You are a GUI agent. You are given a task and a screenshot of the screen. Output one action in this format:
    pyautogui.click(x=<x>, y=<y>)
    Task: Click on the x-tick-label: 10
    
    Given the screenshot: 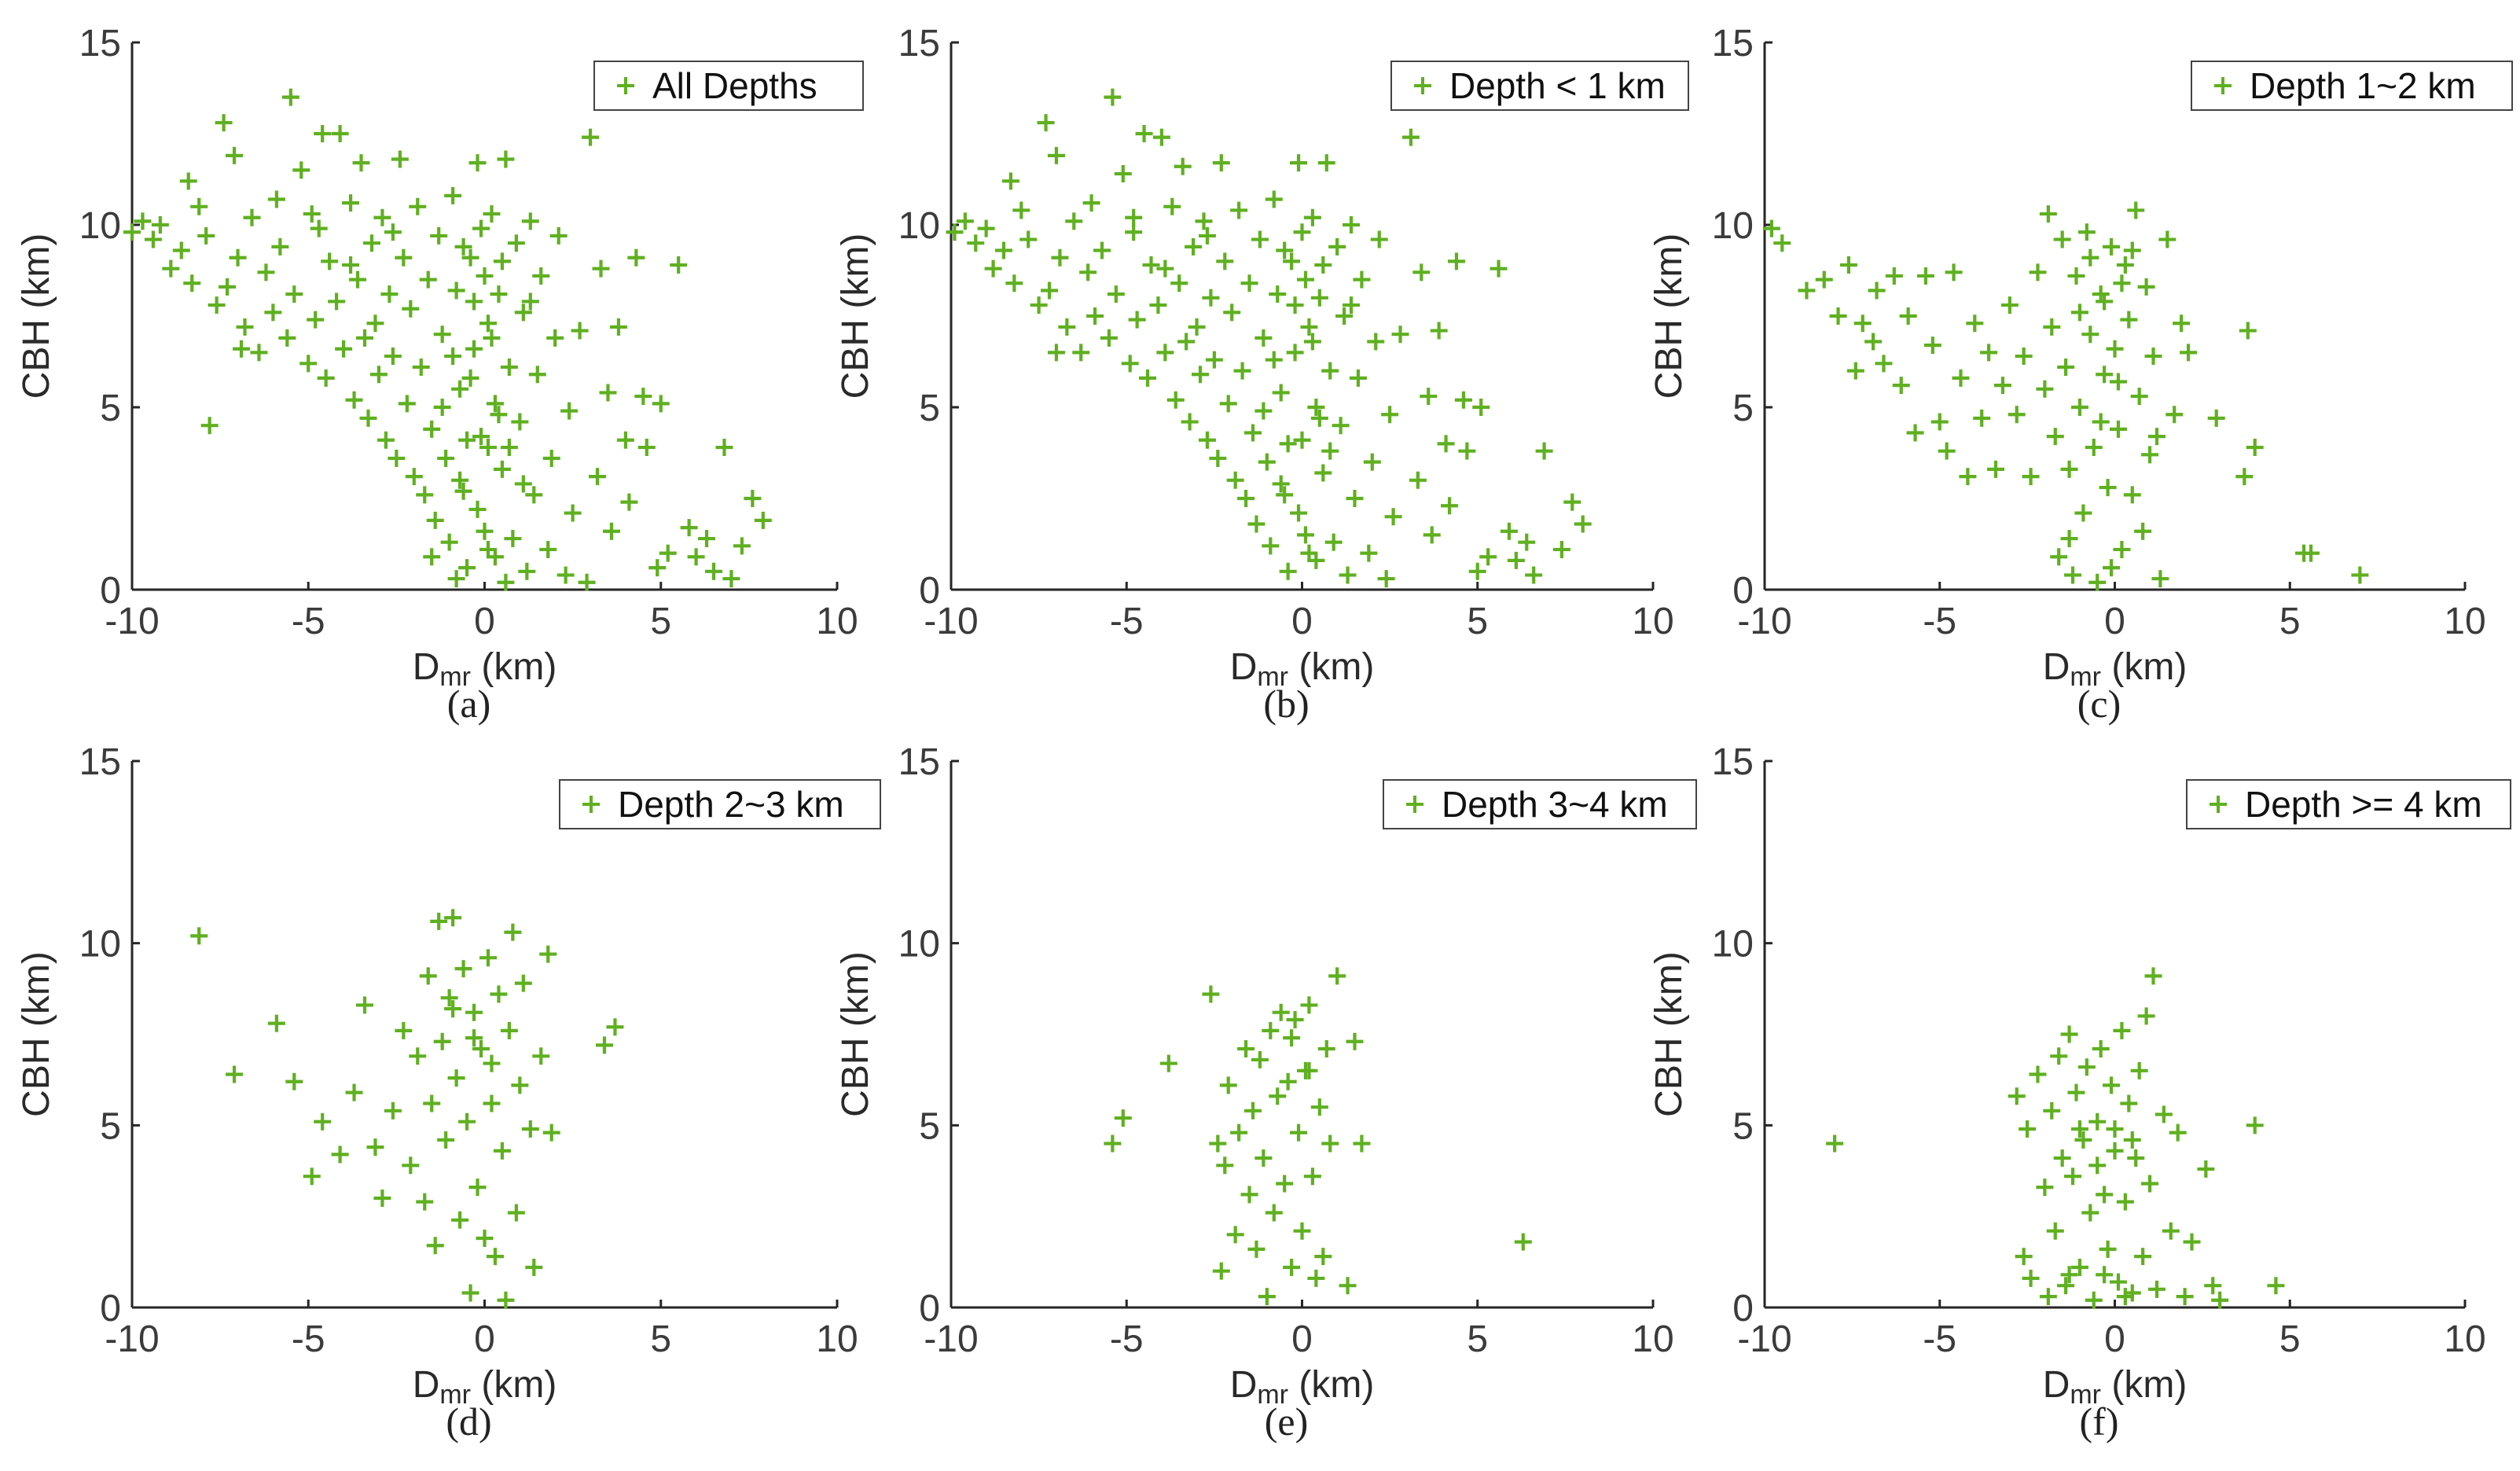 What is the action you would take?
    pyautogui.click(x=1652, y=621)
    